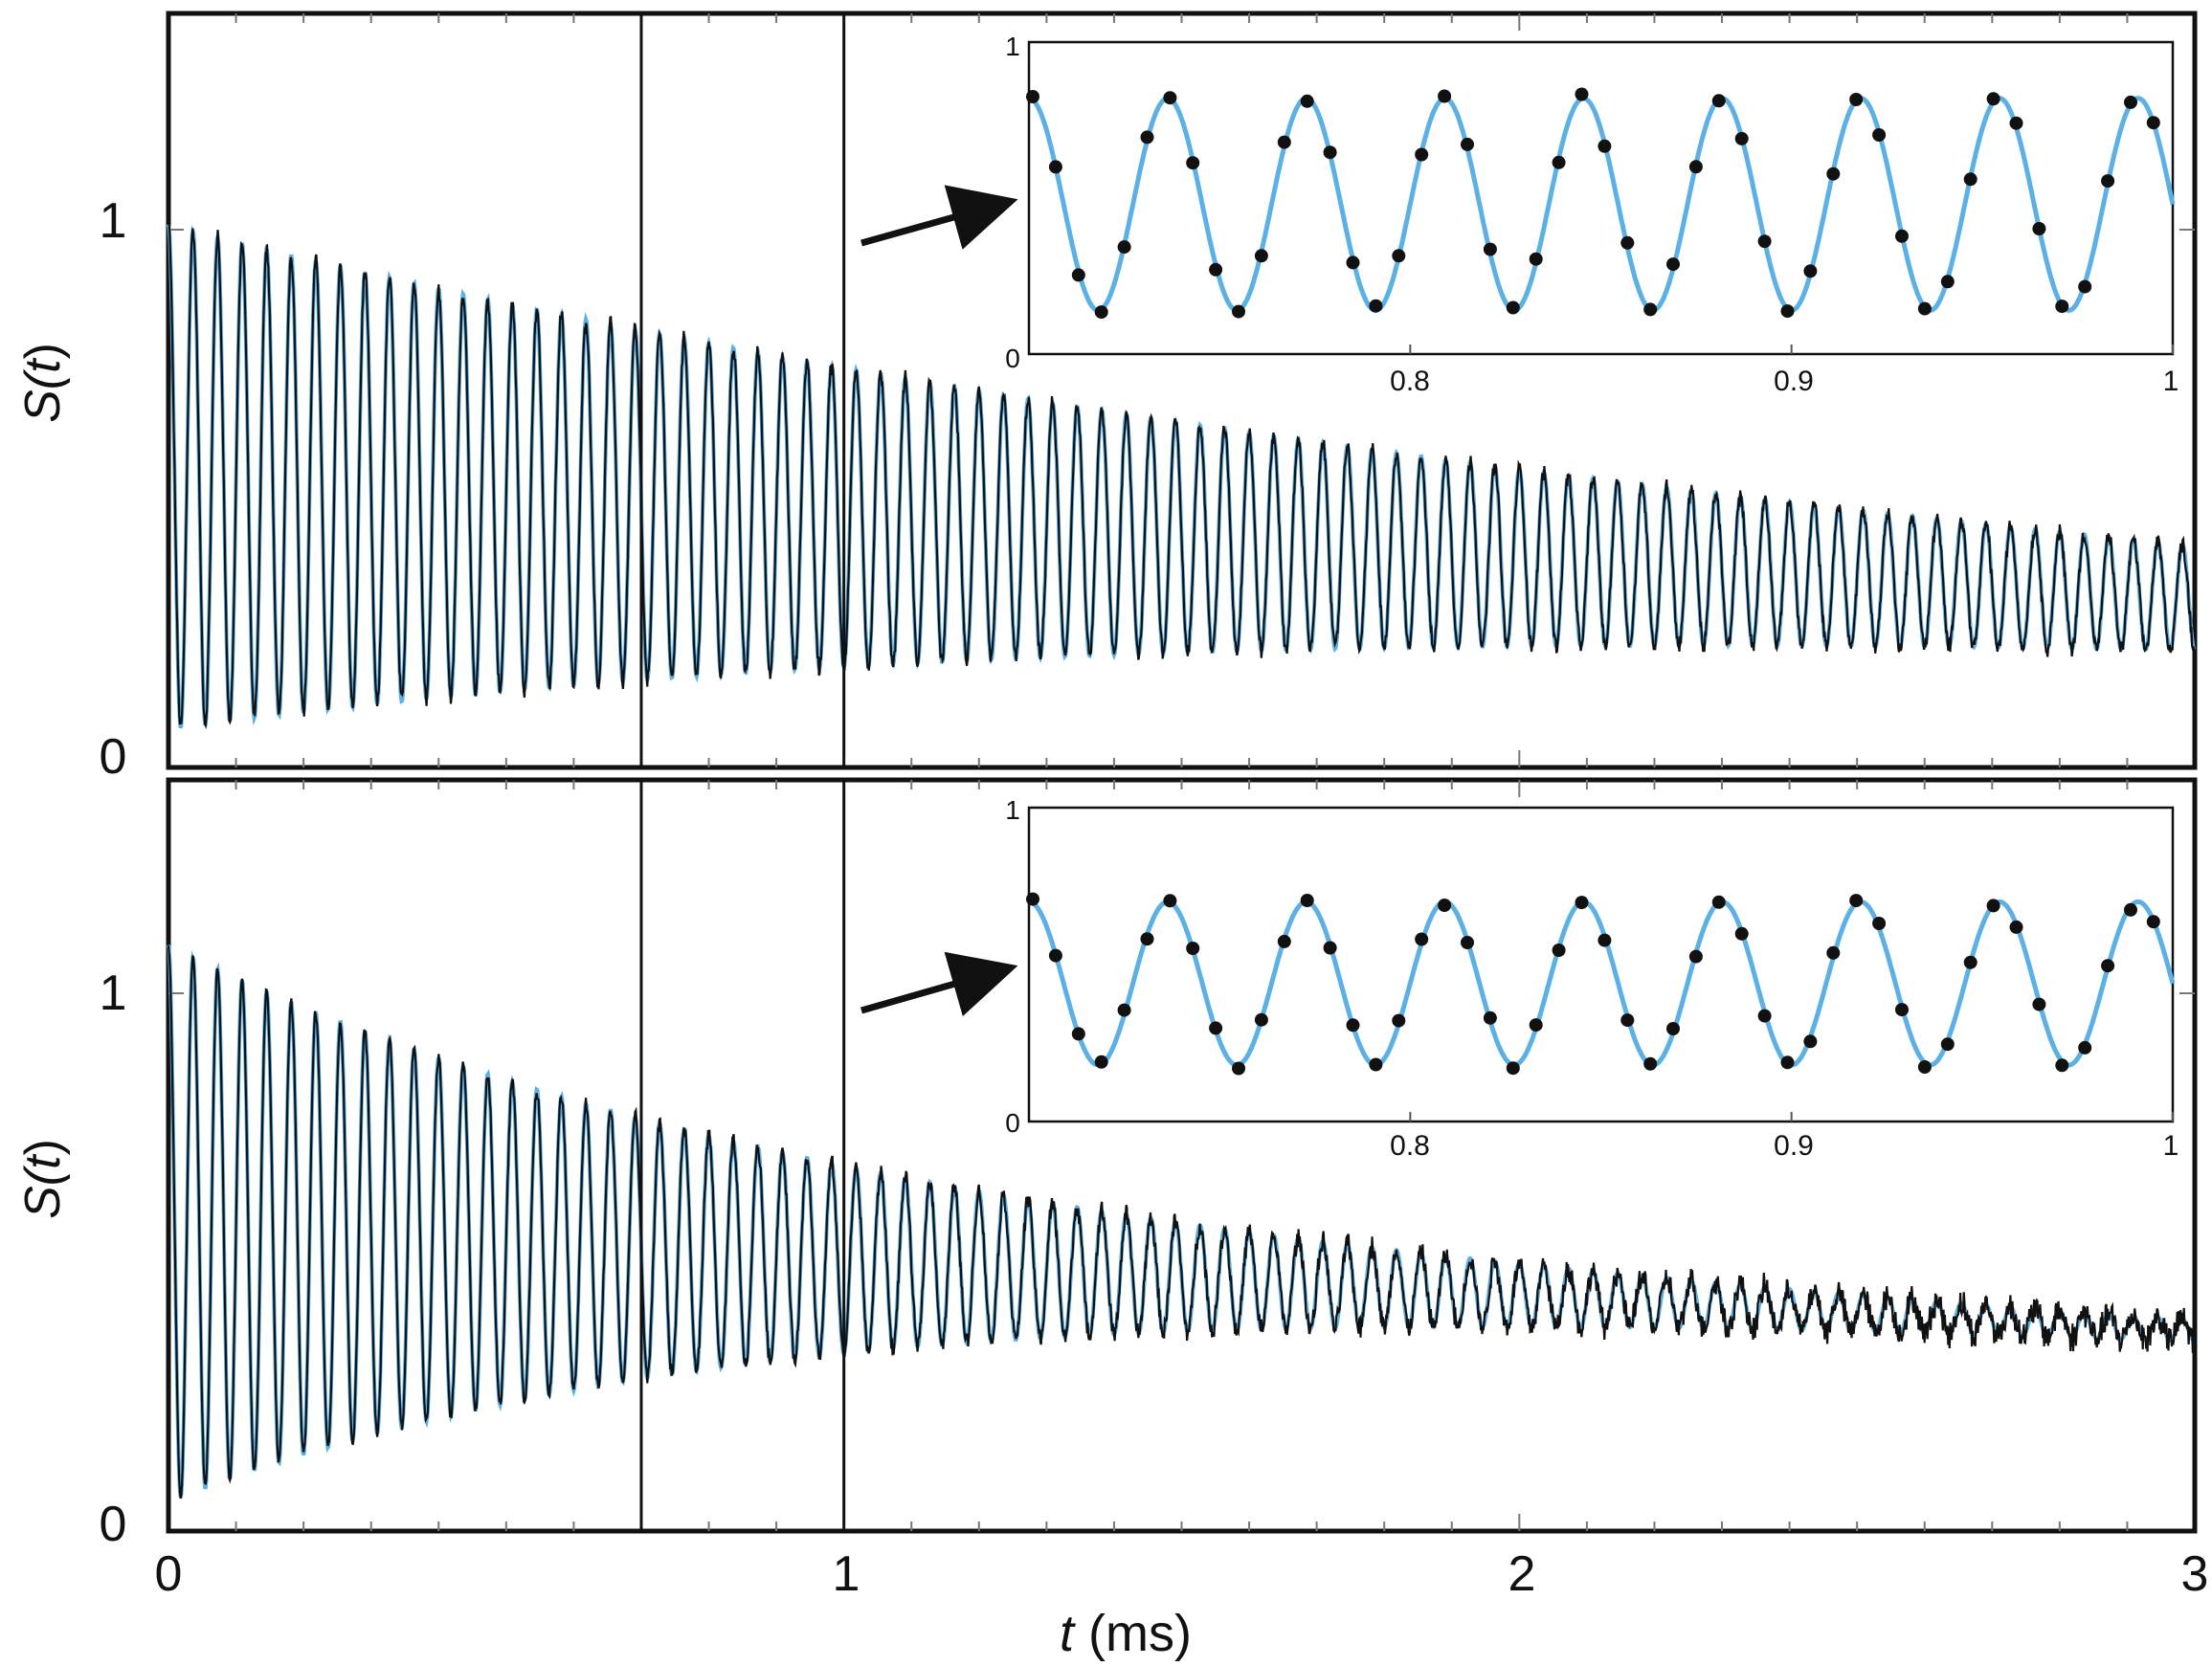 Image resolution: width=2212 pixels, height=1666 pixels. I want to click on xtick-label-1: 1, so click(847, 1574).